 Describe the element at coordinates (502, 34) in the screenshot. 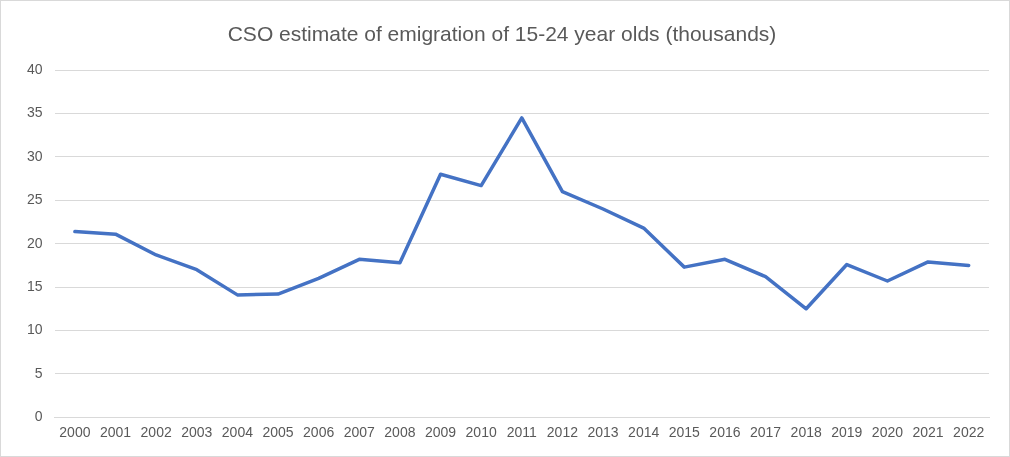

I see `chart-title: CSO estimate of emigration of 15-24 year olds (thousands)` at that location.